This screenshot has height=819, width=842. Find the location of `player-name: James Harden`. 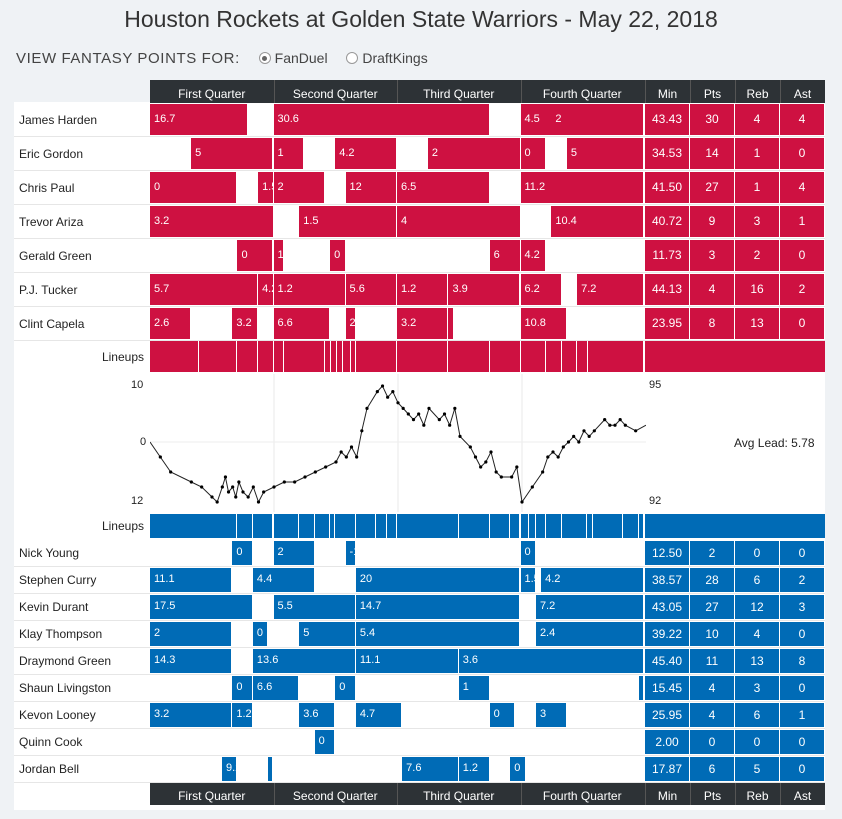

player-name: James Harden is located at coordinates (58, 120).